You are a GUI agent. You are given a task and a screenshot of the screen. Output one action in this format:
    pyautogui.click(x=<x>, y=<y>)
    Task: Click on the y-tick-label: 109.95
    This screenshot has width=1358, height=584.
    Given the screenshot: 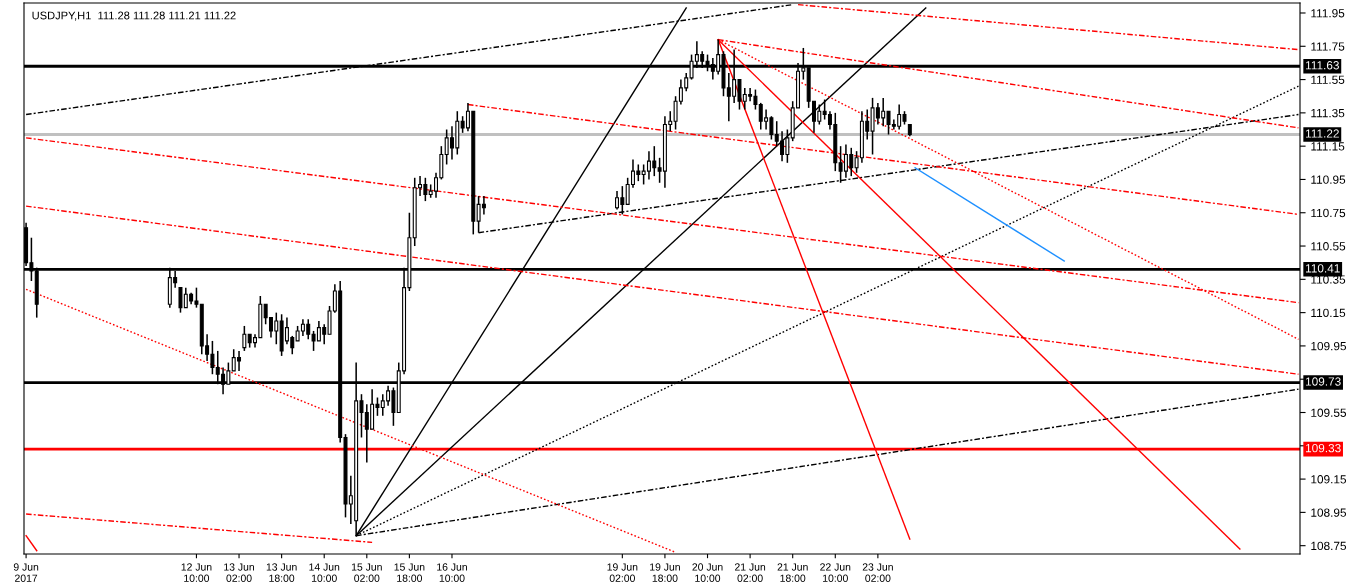 What is the action you would take?
    pyautogui.click(x=1329, y=346)
    